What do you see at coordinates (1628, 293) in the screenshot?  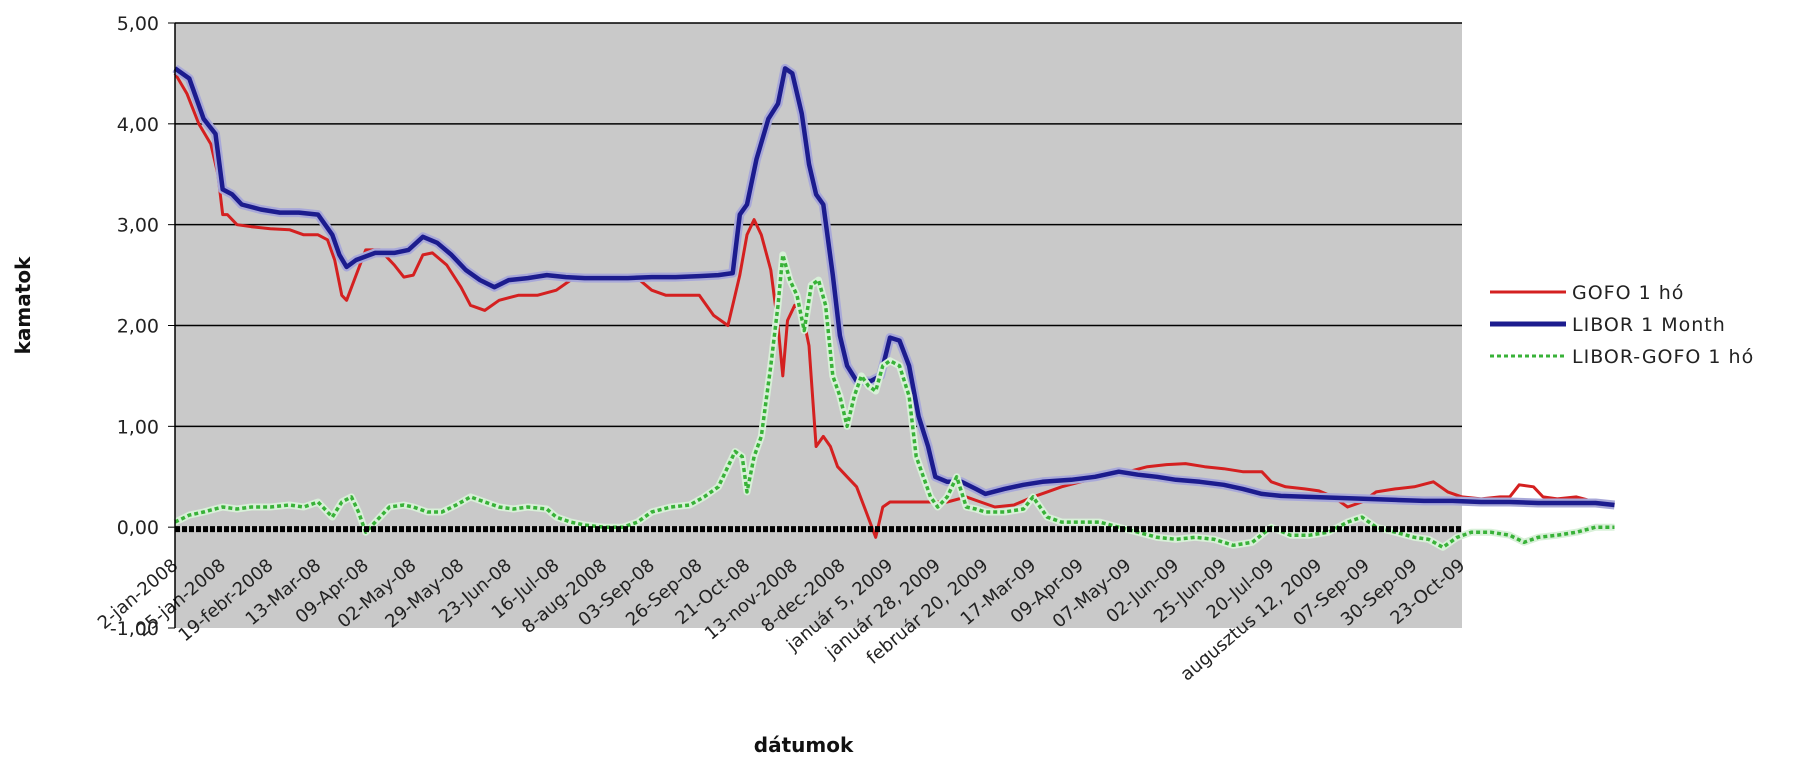 I see `legend-label: GOFO 1 hó` at bounding box center [1628, 293].